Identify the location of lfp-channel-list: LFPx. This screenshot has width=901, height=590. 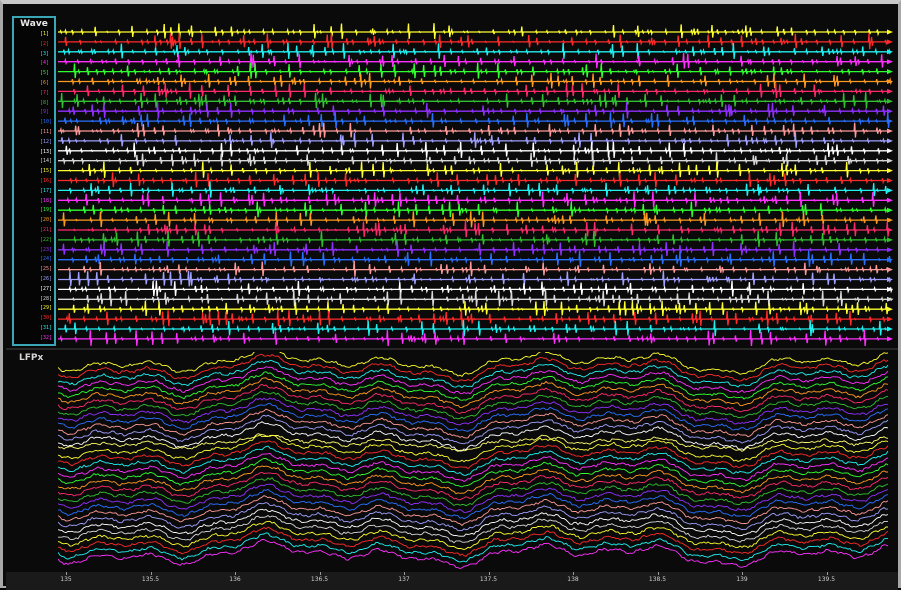
(34, 461).